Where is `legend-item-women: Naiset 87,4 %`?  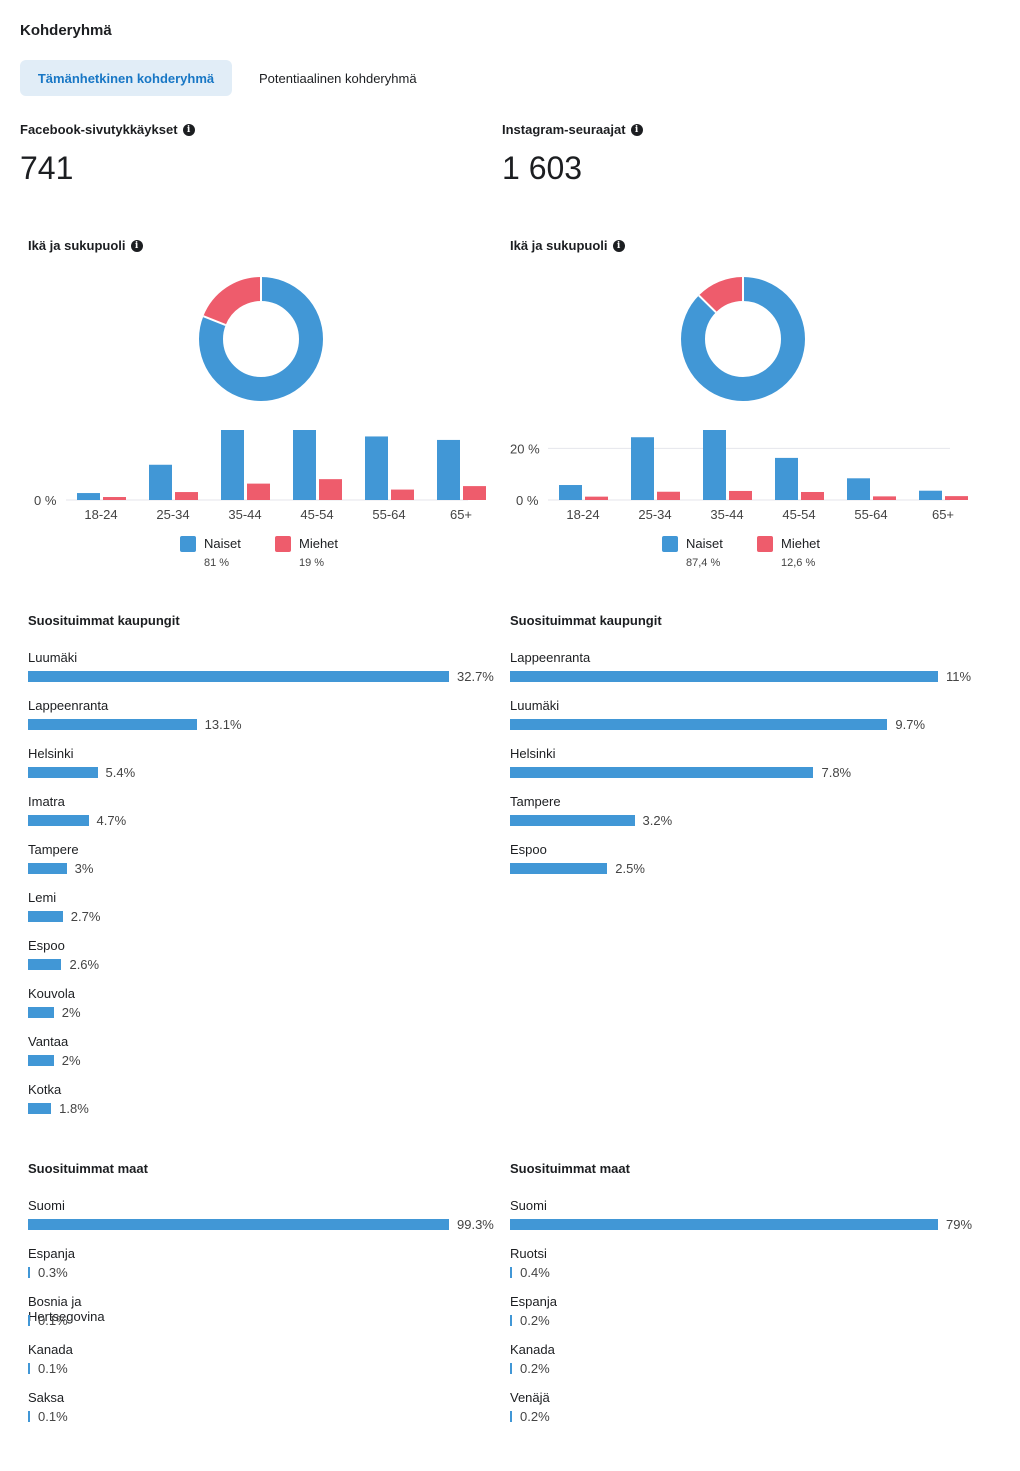
legend-item-women: Naiset 87,4 % is located at coordinates (709, 556).